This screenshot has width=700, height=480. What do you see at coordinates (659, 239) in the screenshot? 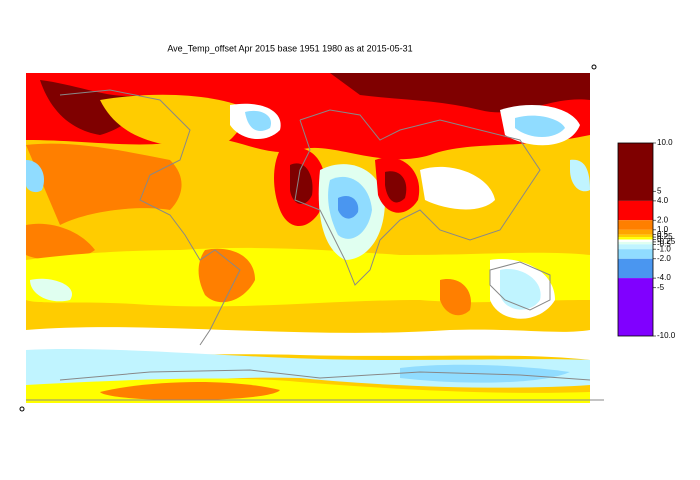
I see `legend-tick-label: 0` at bounding box center [659, 239].